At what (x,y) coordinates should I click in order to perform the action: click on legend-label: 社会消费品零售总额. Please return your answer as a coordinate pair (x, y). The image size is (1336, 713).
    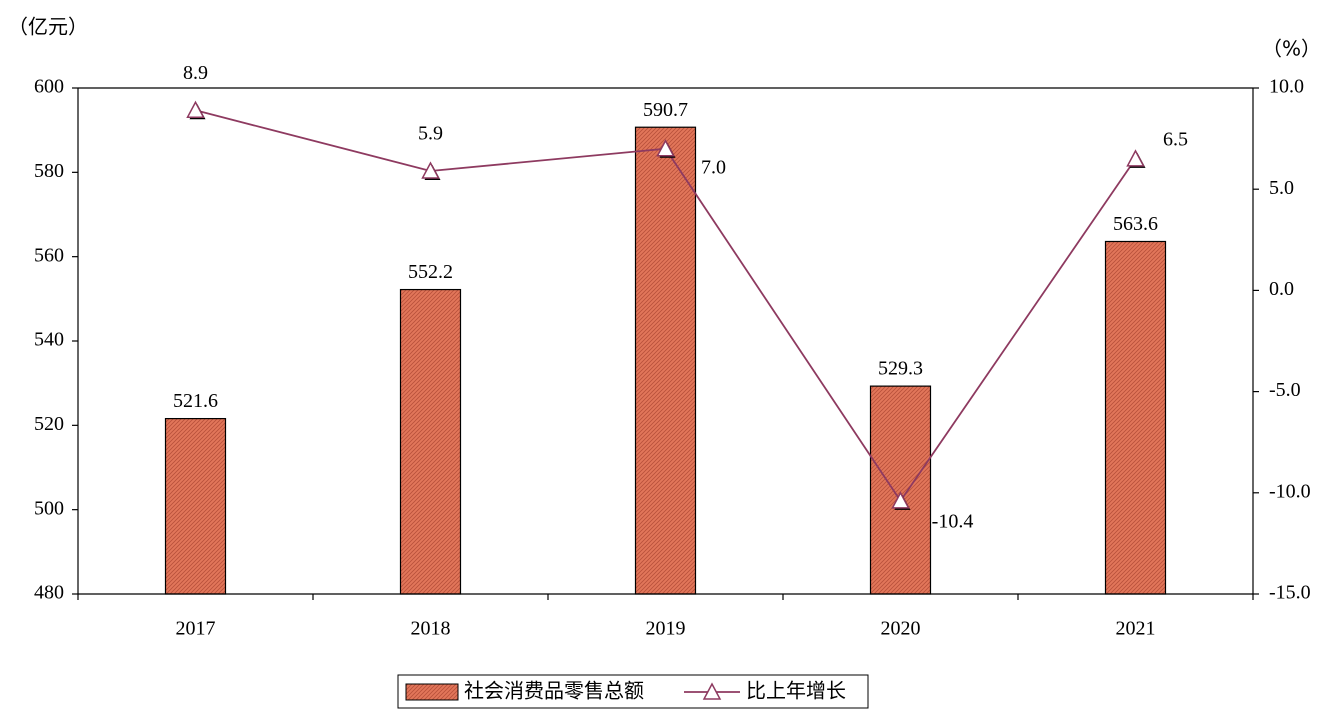
    Looking at the image, I should click on (554, 691).